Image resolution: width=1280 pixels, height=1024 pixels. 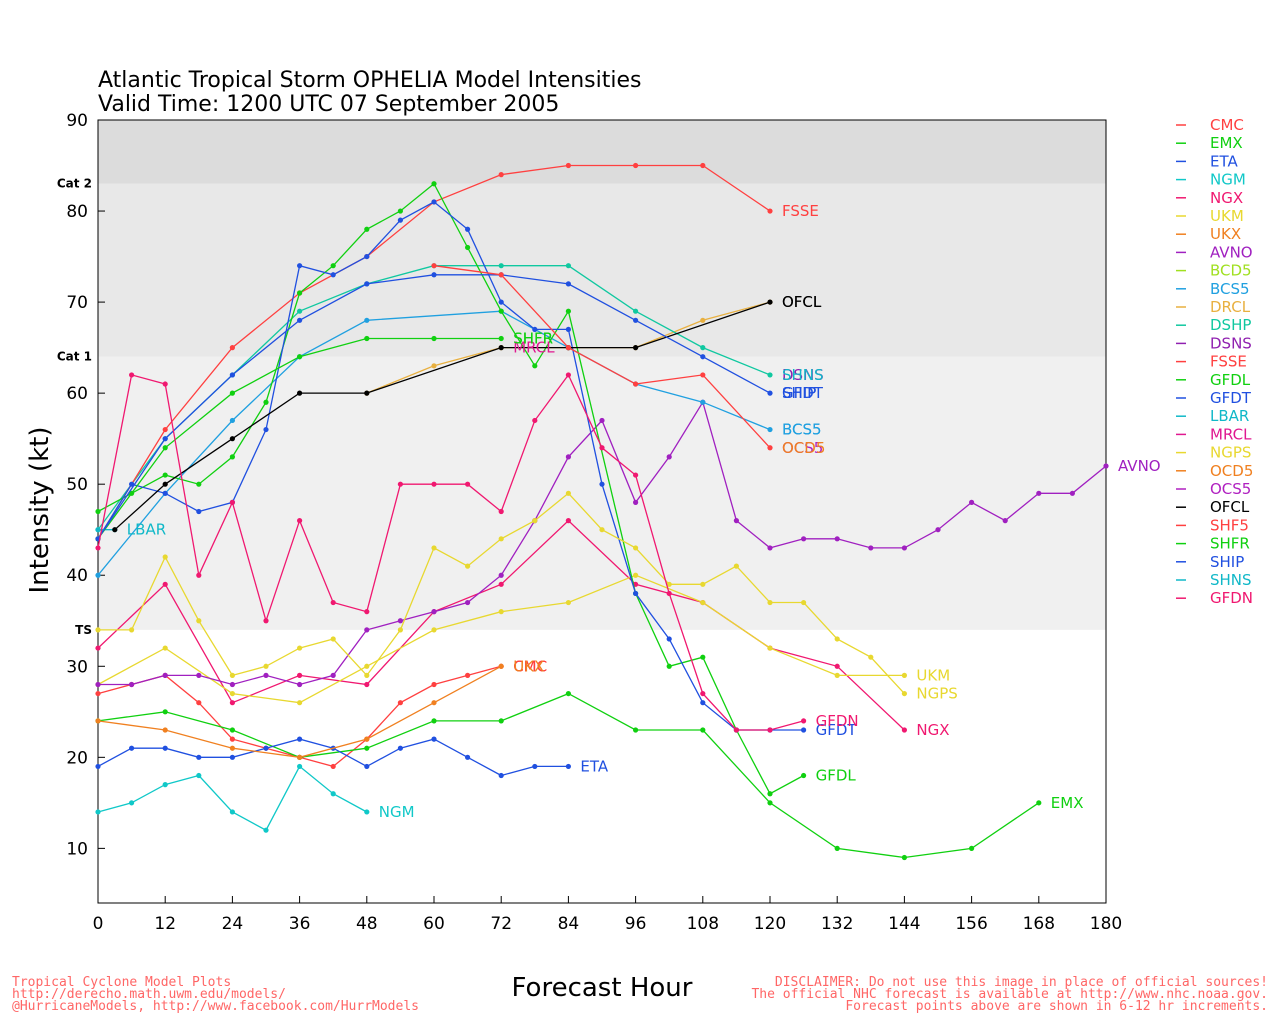 I want to click on legend-entry-shf5: SHF5, so click(x=1229, y=525).